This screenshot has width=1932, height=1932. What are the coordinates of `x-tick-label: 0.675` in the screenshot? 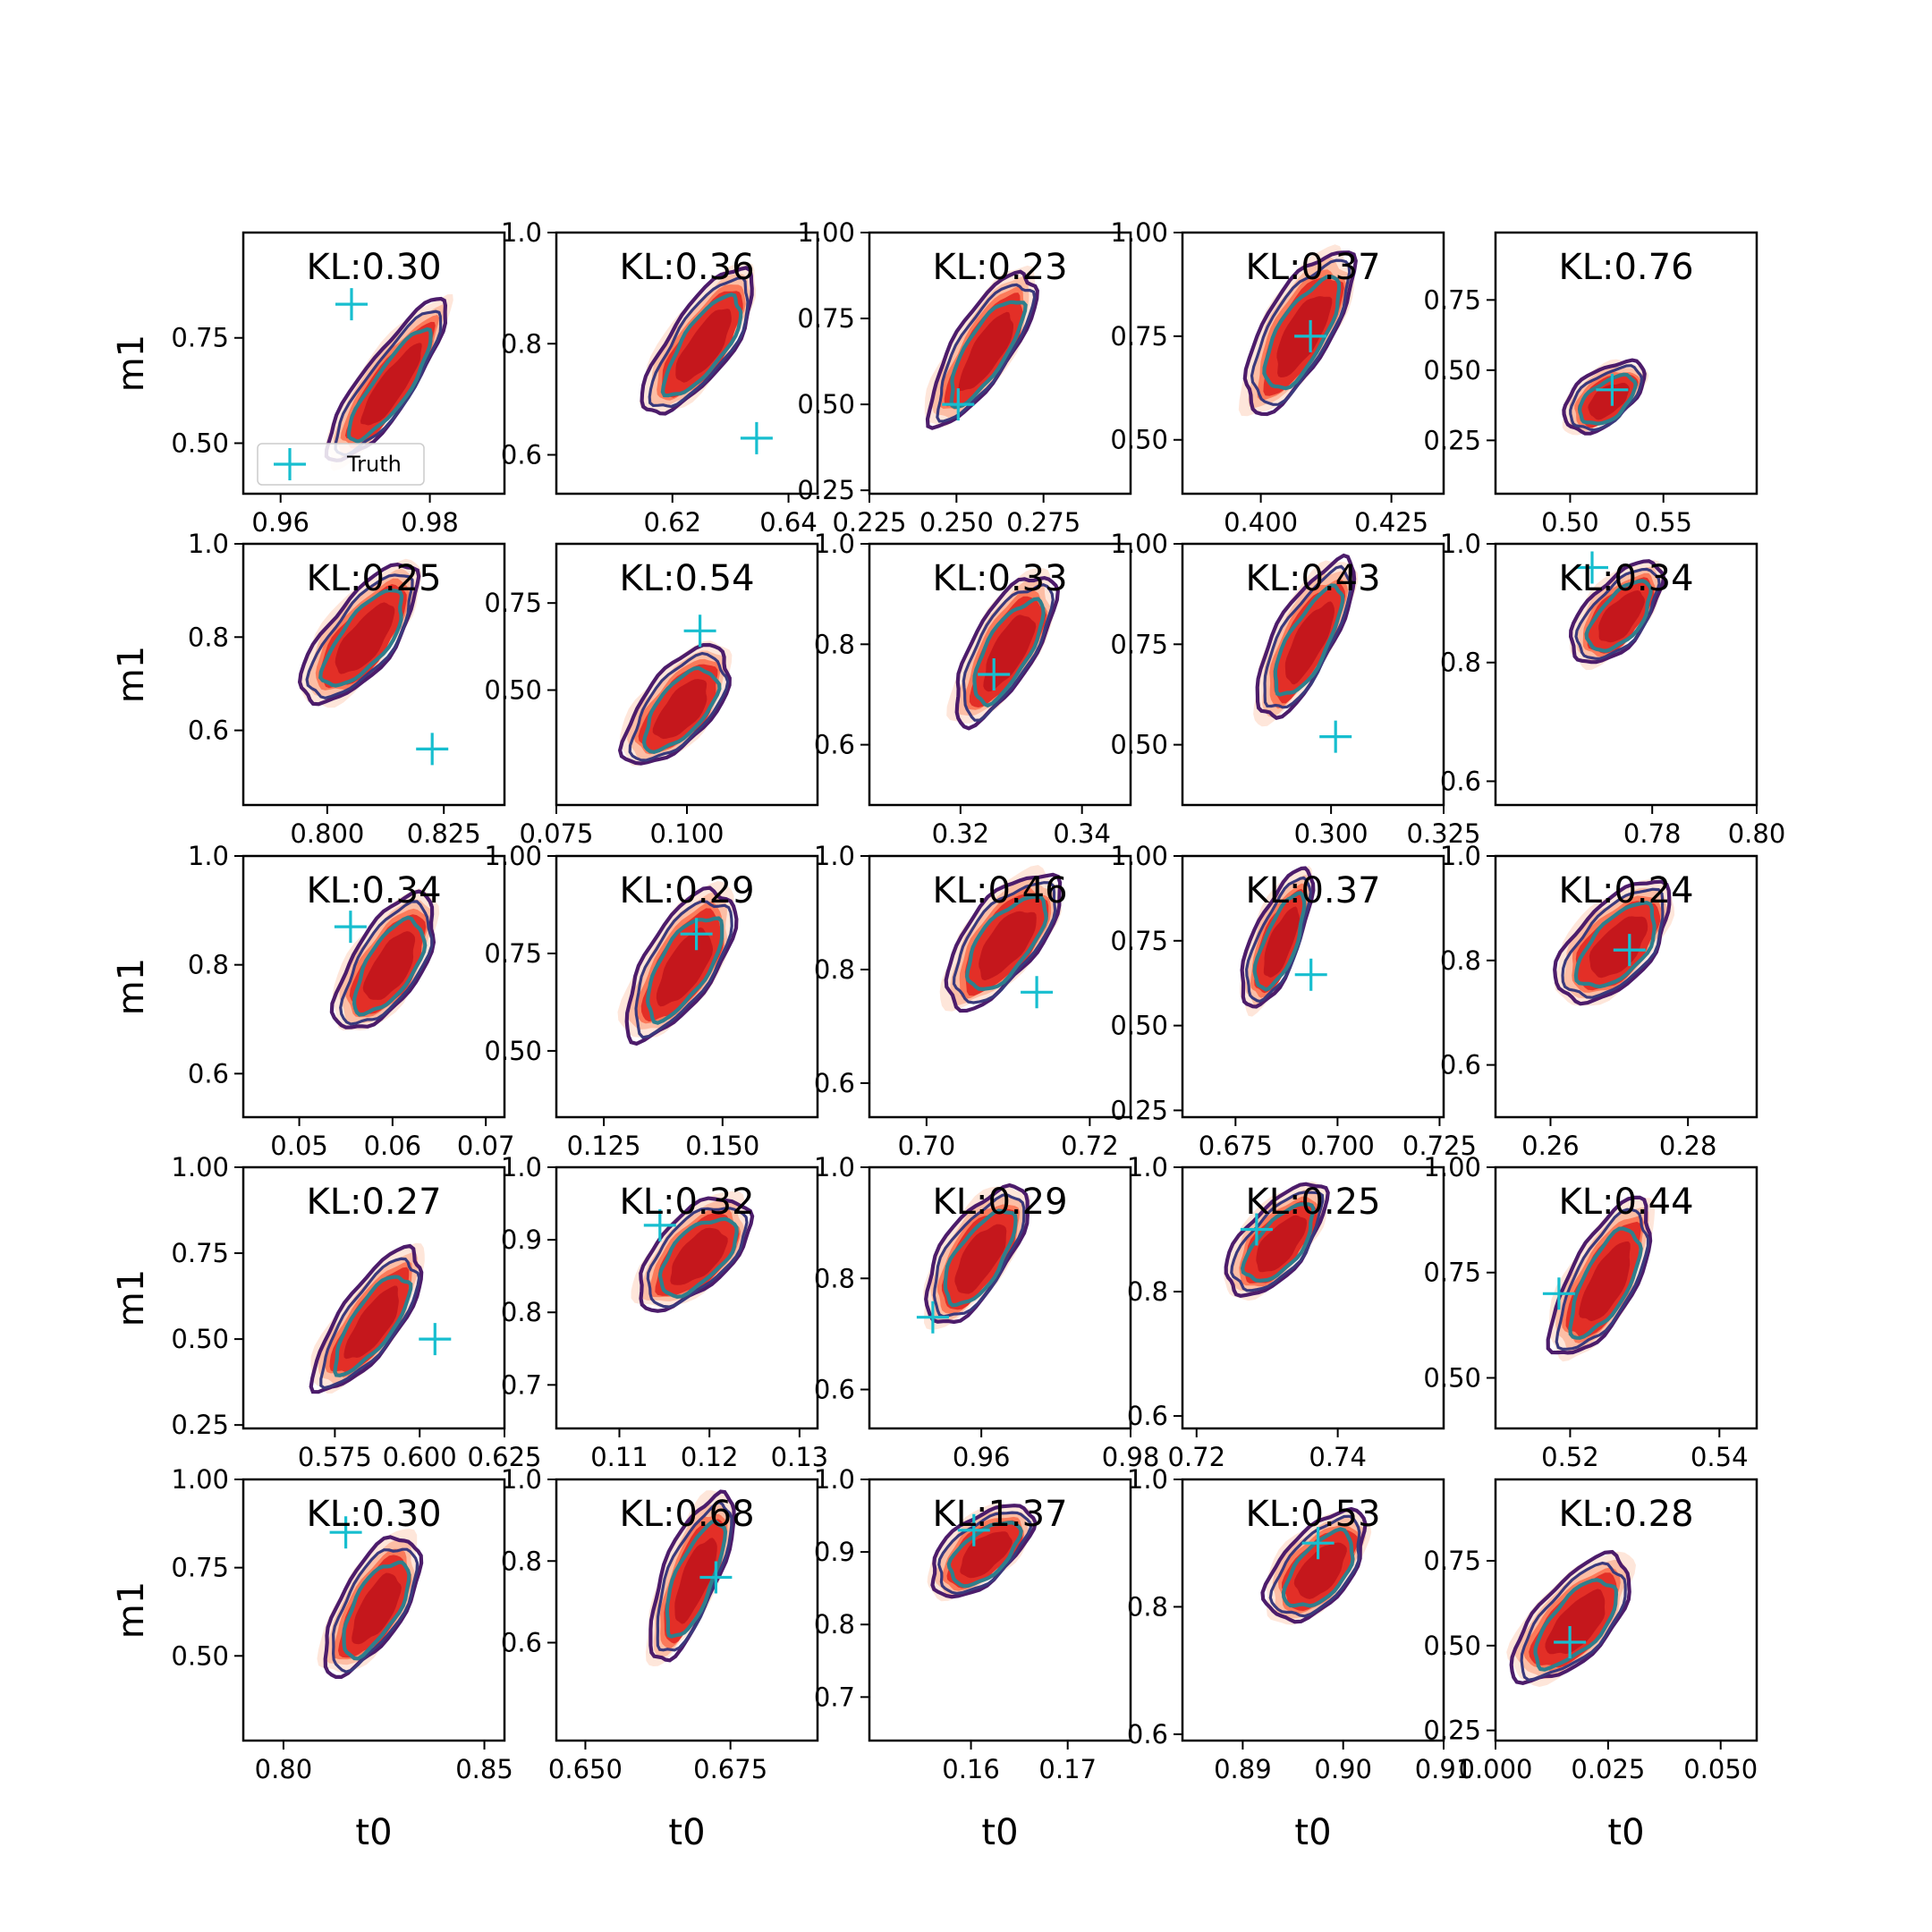 It's located at (730, 1769).